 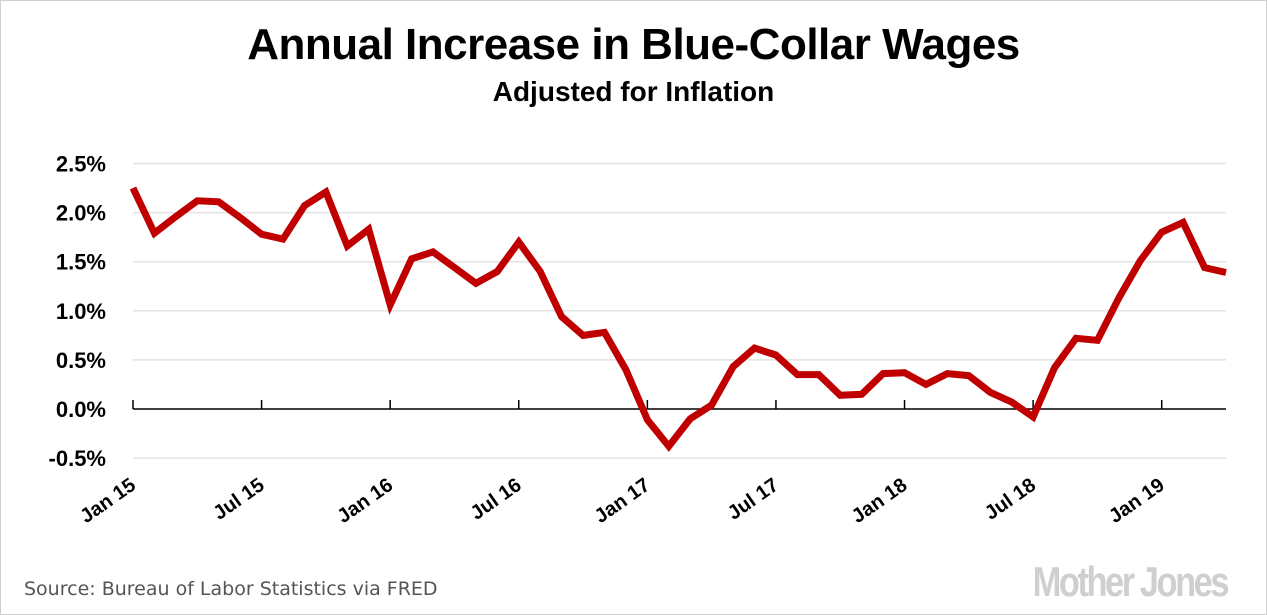 What do you see at coordinates (633, 44) in the screenshot?
I see `chart-title: Annual Increase in Blue-Collar Wages` at bounding box center [633, 44].